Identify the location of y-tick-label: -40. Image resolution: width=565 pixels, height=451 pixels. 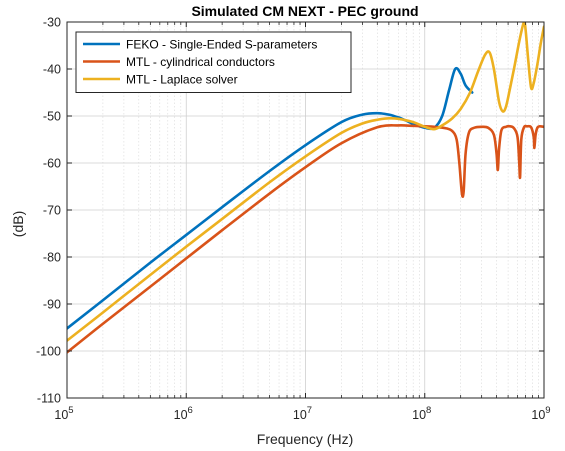
(52, 70).